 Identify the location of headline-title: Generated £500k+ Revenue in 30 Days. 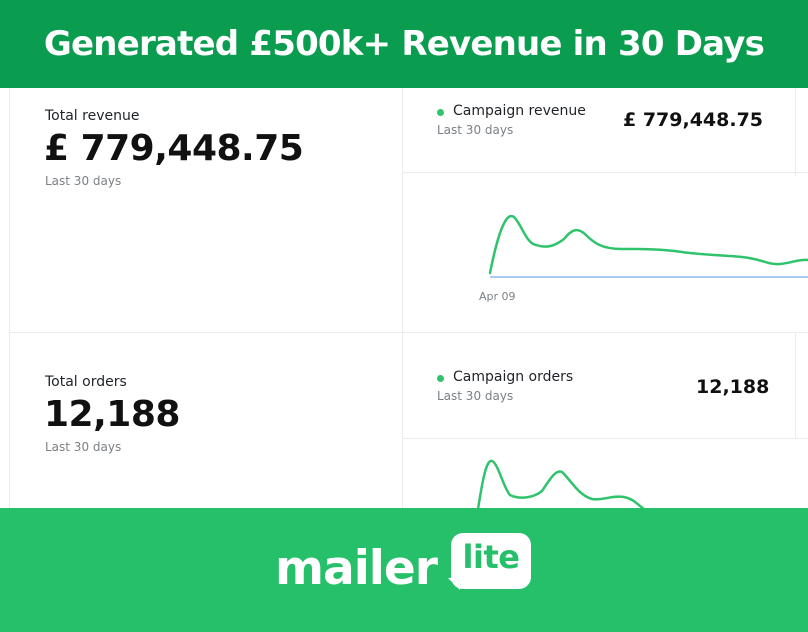
(404, 44).